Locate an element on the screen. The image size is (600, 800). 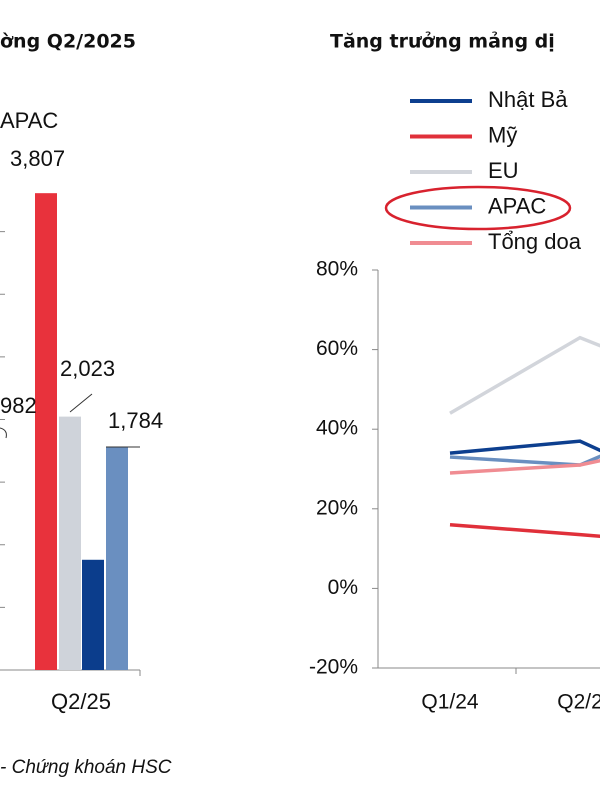
legend-label: Mỹ is located at coordinates (502, 134).